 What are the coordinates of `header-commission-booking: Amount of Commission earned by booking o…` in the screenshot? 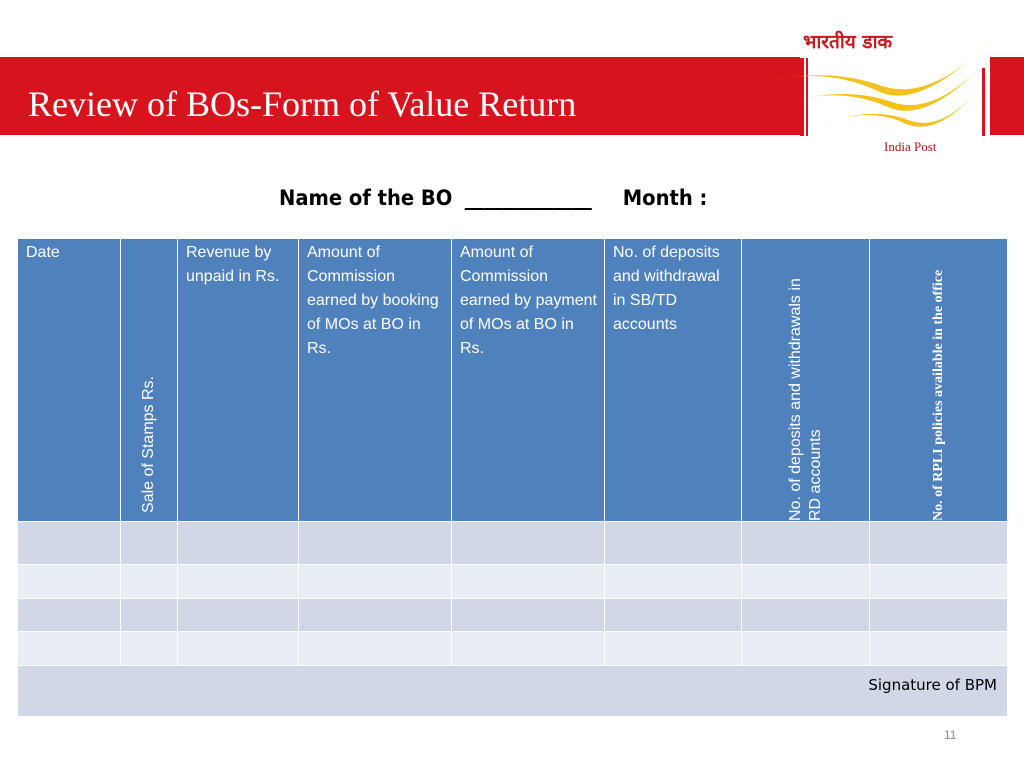 It's located at (375, 380).